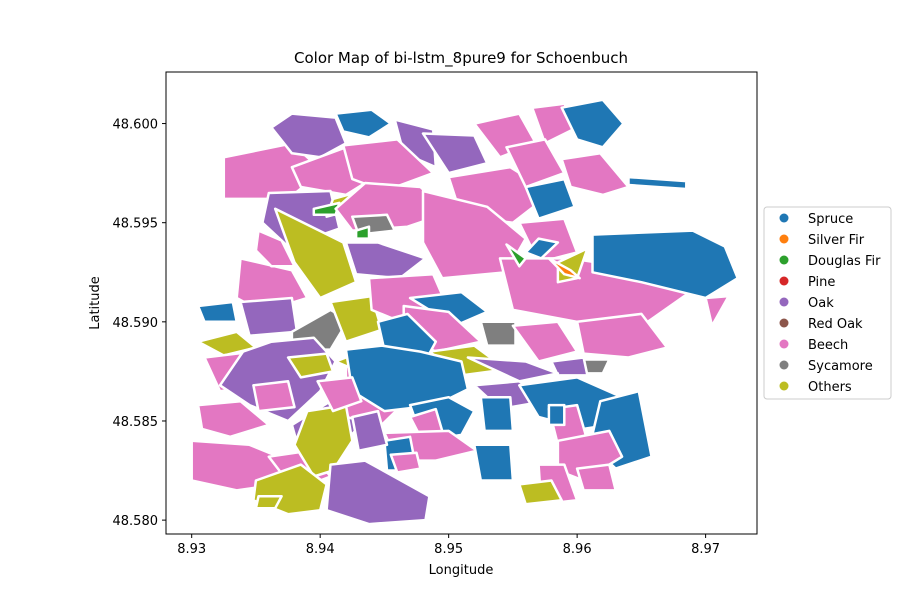  I want to click on x-tick-label: 8.94, so click(320, 549).